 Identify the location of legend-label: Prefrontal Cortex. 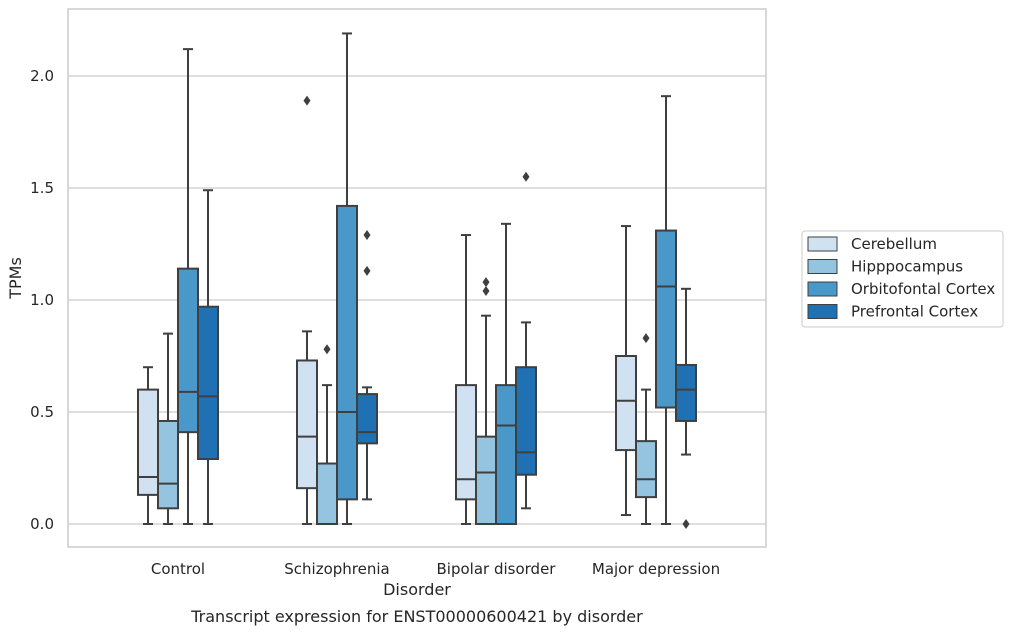
(914, 312).